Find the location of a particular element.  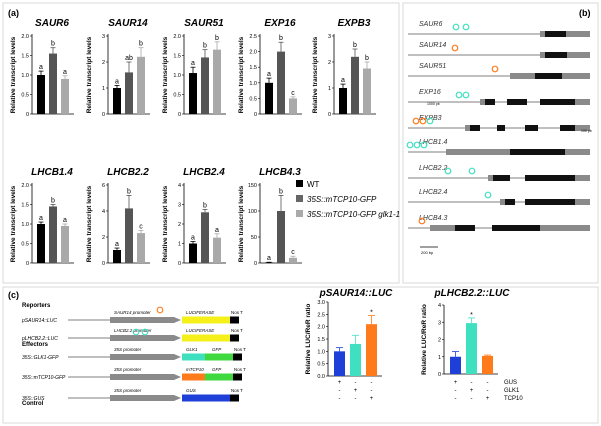

gfp-tag-block is located at coordinates (219, 377).